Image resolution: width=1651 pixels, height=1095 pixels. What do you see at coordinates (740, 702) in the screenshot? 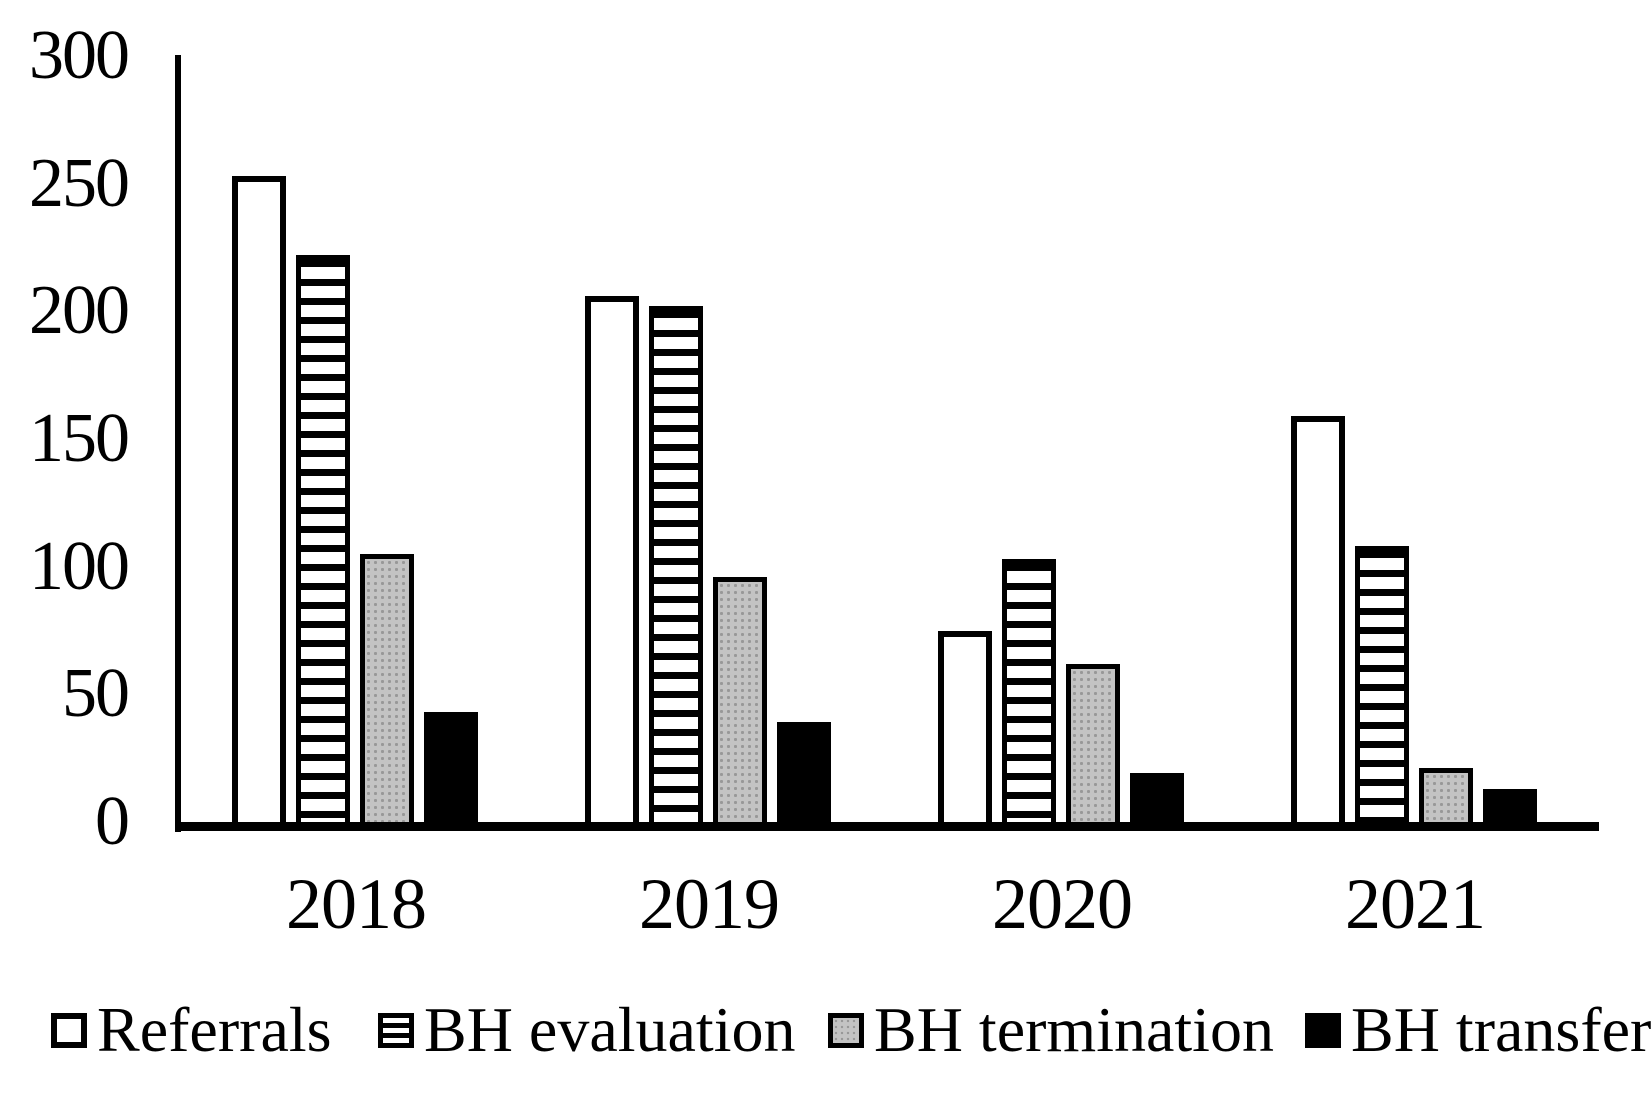
I see `bar-bh-termination-2019` at bounding box center [740, 702].